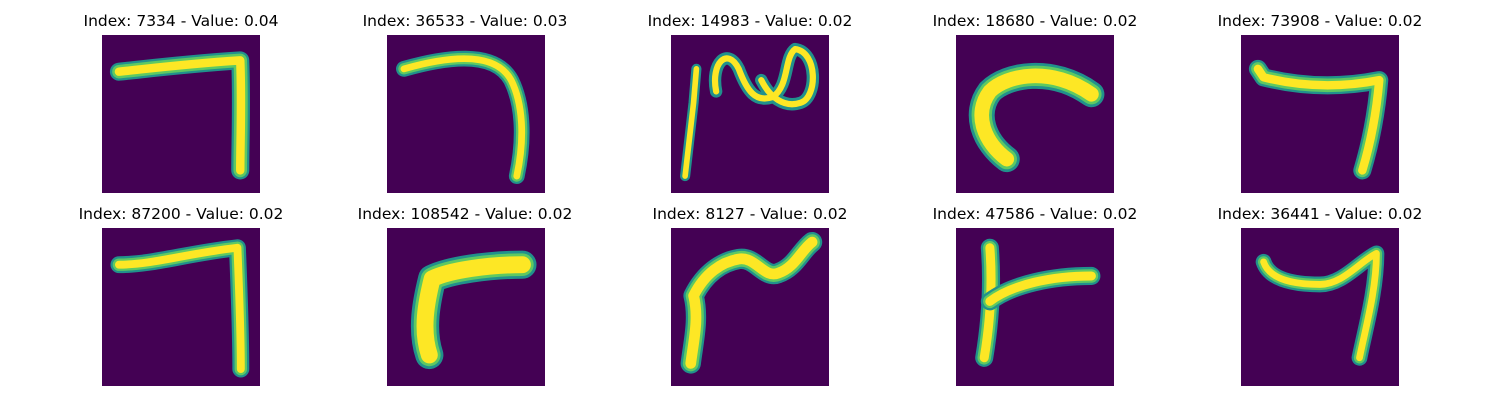  Describe the element at coordinates (181, 214) in the screenshot. I see `panel-title: Index: 87200 - Value: 0.02` at that location.